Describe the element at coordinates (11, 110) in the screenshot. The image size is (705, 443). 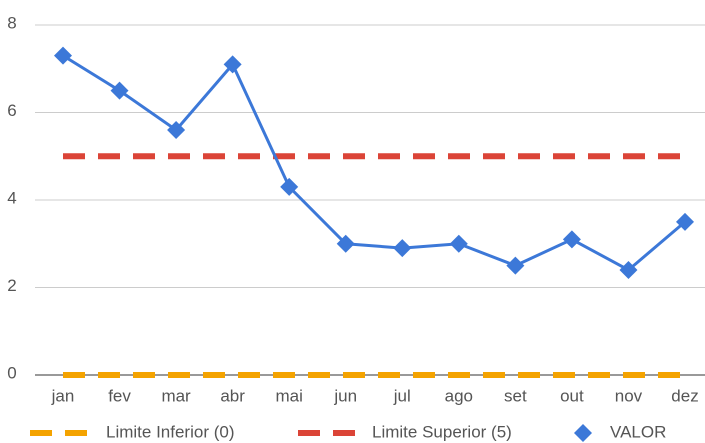
I see `y-tick-label: 6` at that location.